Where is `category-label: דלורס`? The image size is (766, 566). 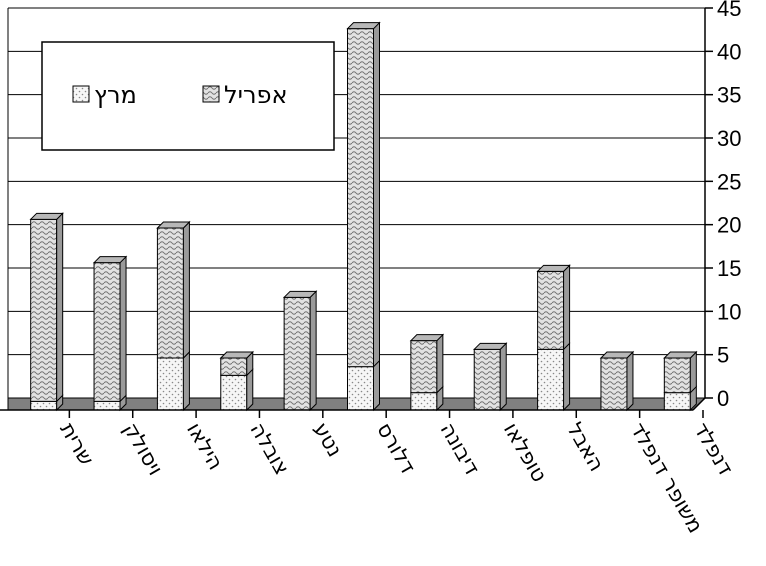
category-label: דלורס is located at coordinates (396, 448).